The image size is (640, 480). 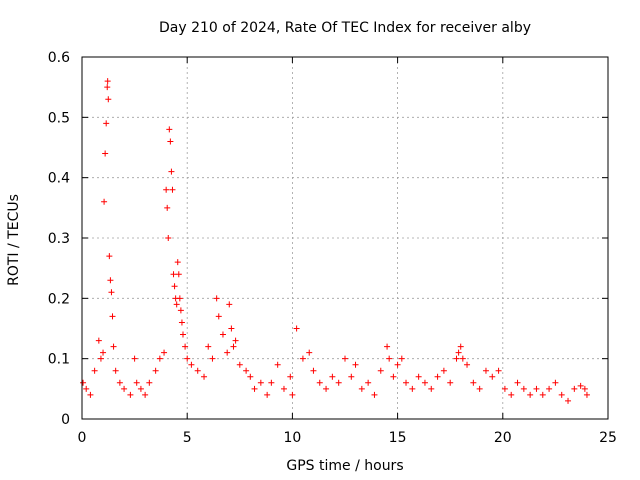 What do you see at coordinates (503, 438) in the screenshot?
I see `x-tick-label: 20` at bounding box center [503, 438].